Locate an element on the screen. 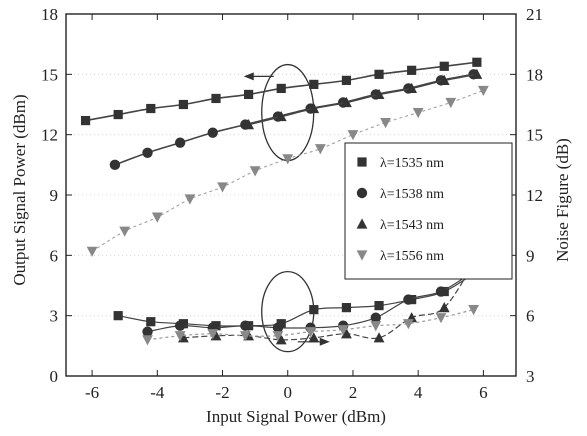 The height and width of the screenshot is (436, 587). y-left-tick-label: 3 is located at coordinates (54, 316).